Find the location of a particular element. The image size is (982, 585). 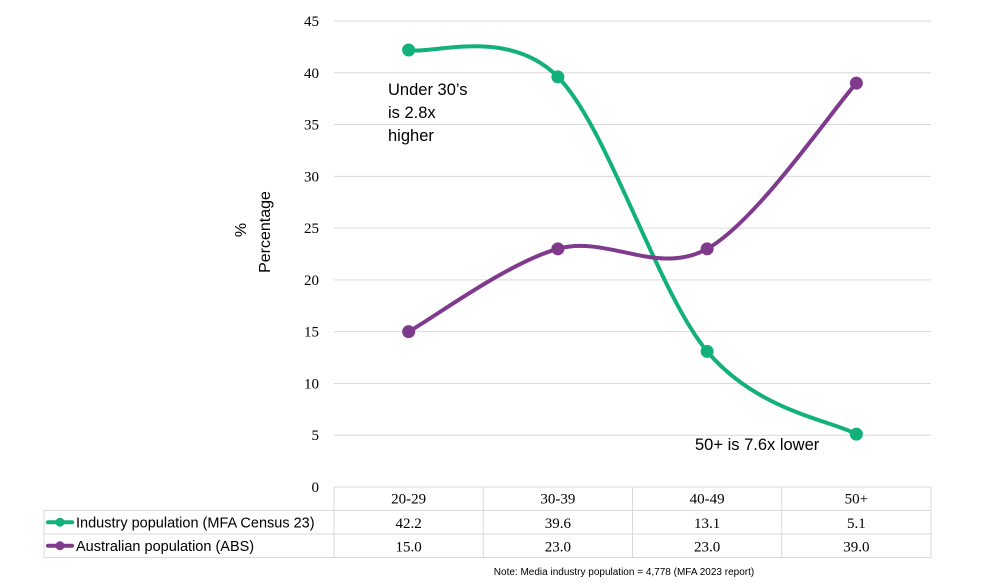

annotation-text: higher is located at coordinates (411, 136).